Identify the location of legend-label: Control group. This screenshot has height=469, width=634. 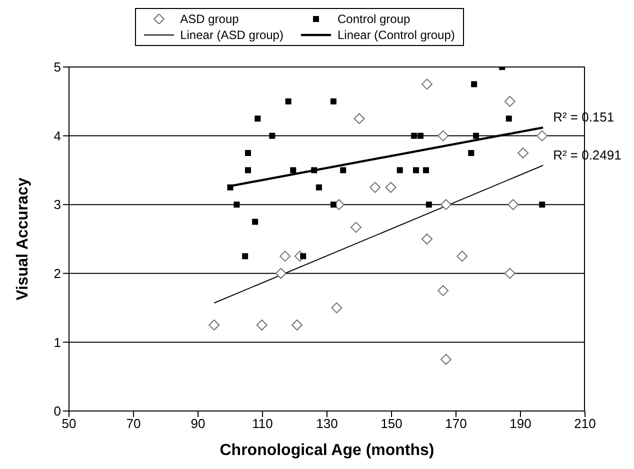
(373, 19).